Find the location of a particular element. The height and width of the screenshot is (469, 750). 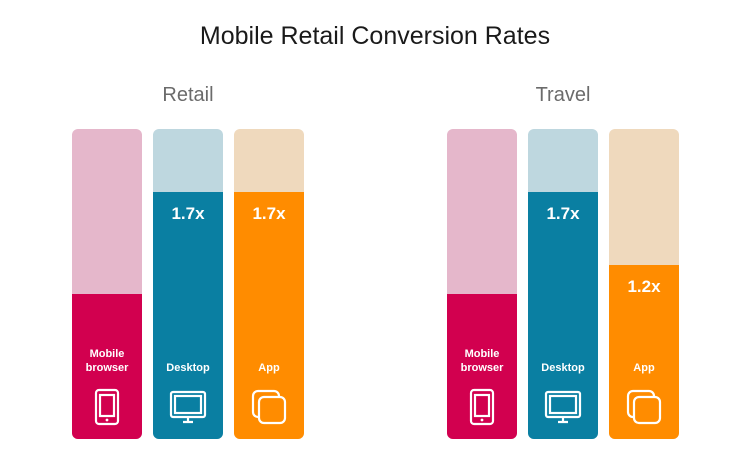

bar-travel-mobile-browser: Mobile browser is located at coordinates (482, 284).